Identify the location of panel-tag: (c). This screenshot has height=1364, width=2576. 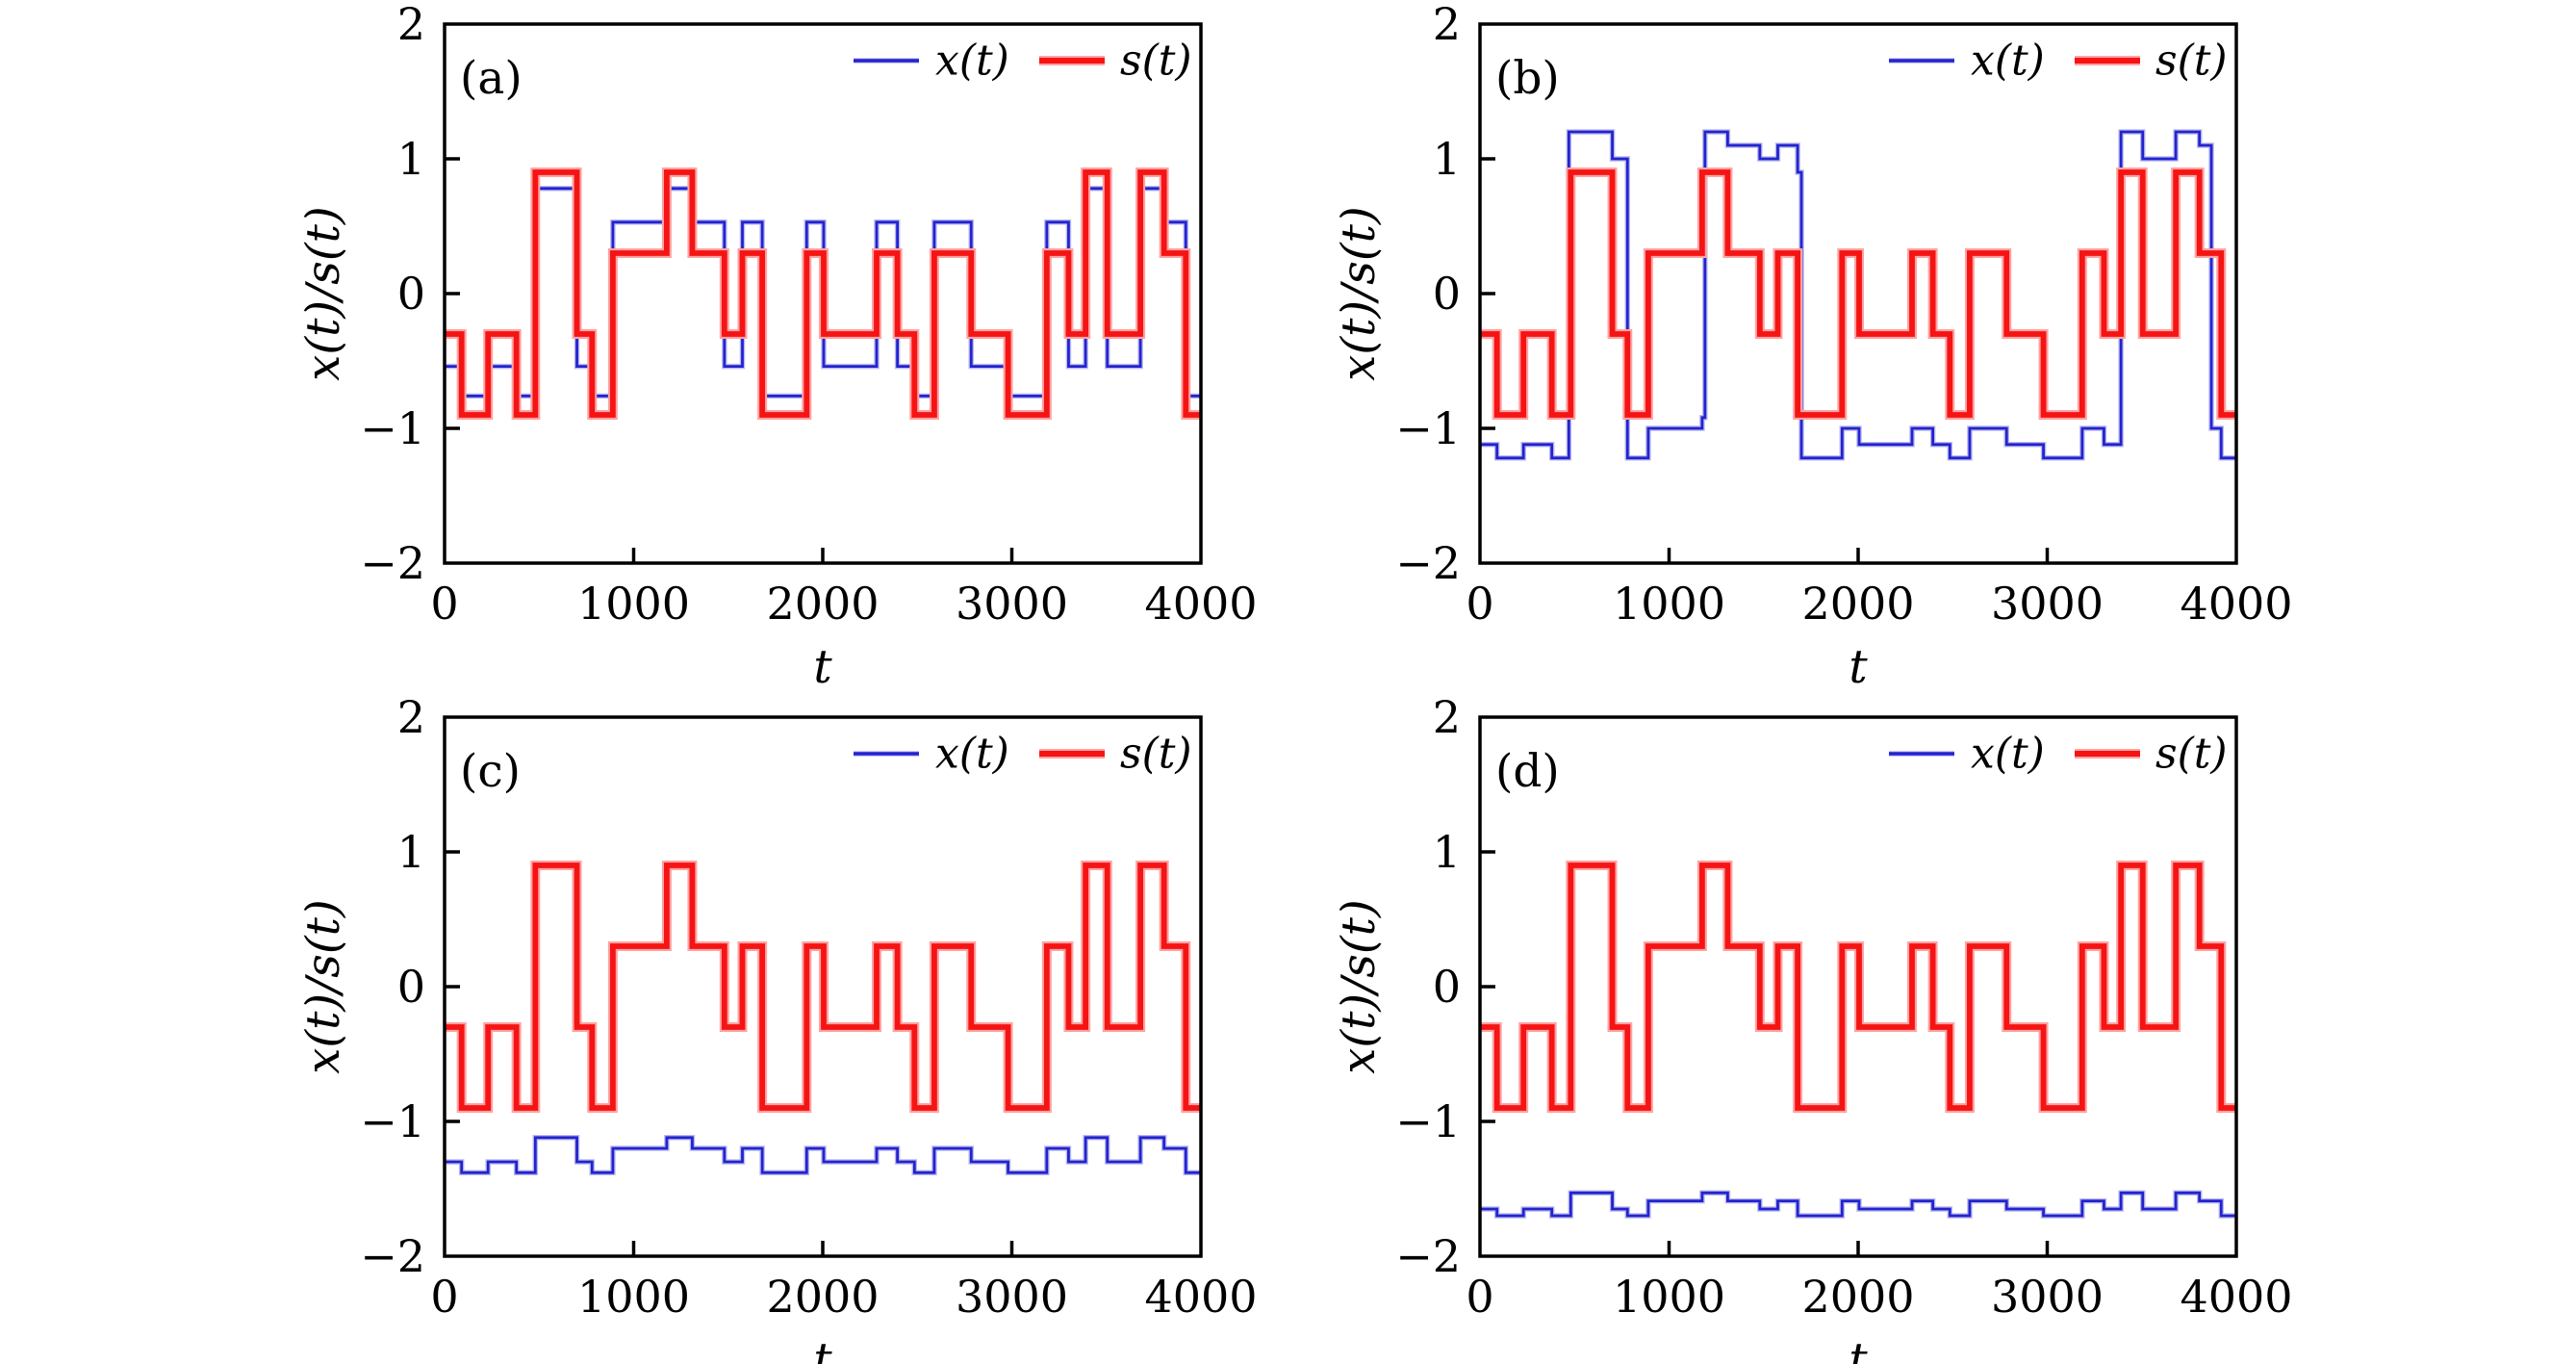
(490, 772).